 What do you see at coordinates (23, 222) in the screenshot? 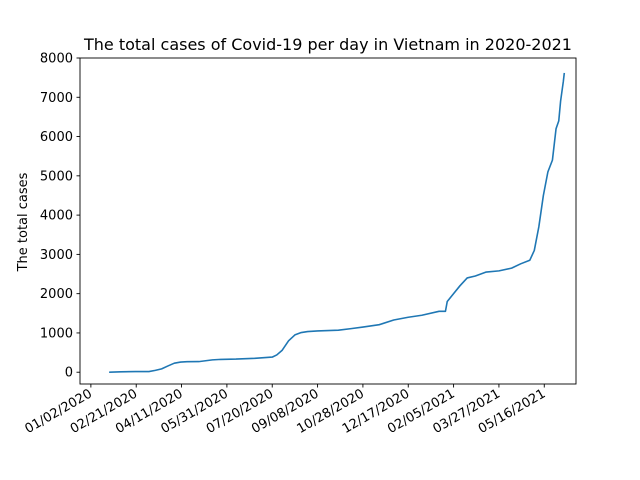
I see `y-axis-label: The total cases` at bounding box center [23, 222].